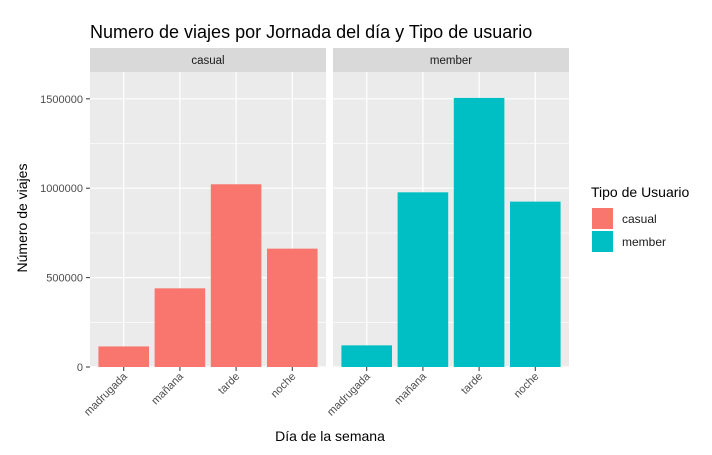 This screenshot has height=455, width=712. What do you see at coordinates (640, 192) in the screenshot?
I see `legend-title: Tipo de Usuario` at bounding box center [640, 192].